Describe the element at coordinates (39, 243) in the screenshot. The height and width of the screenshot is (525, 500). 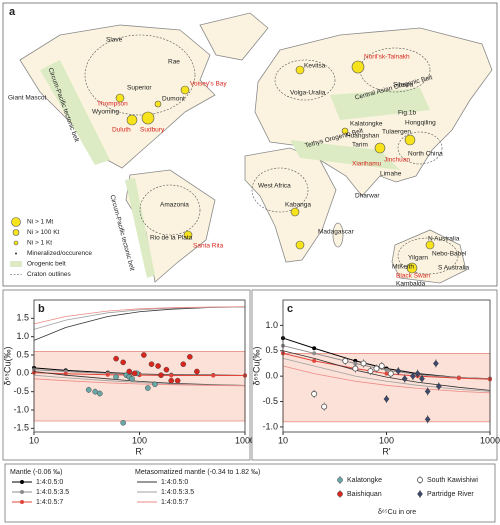
I see `legend-label: Ni > 1 Kt` at that location.